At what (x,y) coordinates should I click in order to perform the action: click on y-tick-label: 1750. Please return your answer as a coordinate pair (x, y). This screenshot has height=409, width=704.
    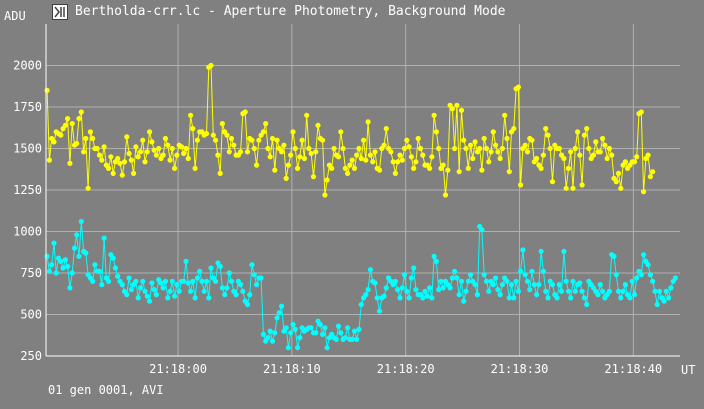
    Looking at the image, I should click on (27, 107).